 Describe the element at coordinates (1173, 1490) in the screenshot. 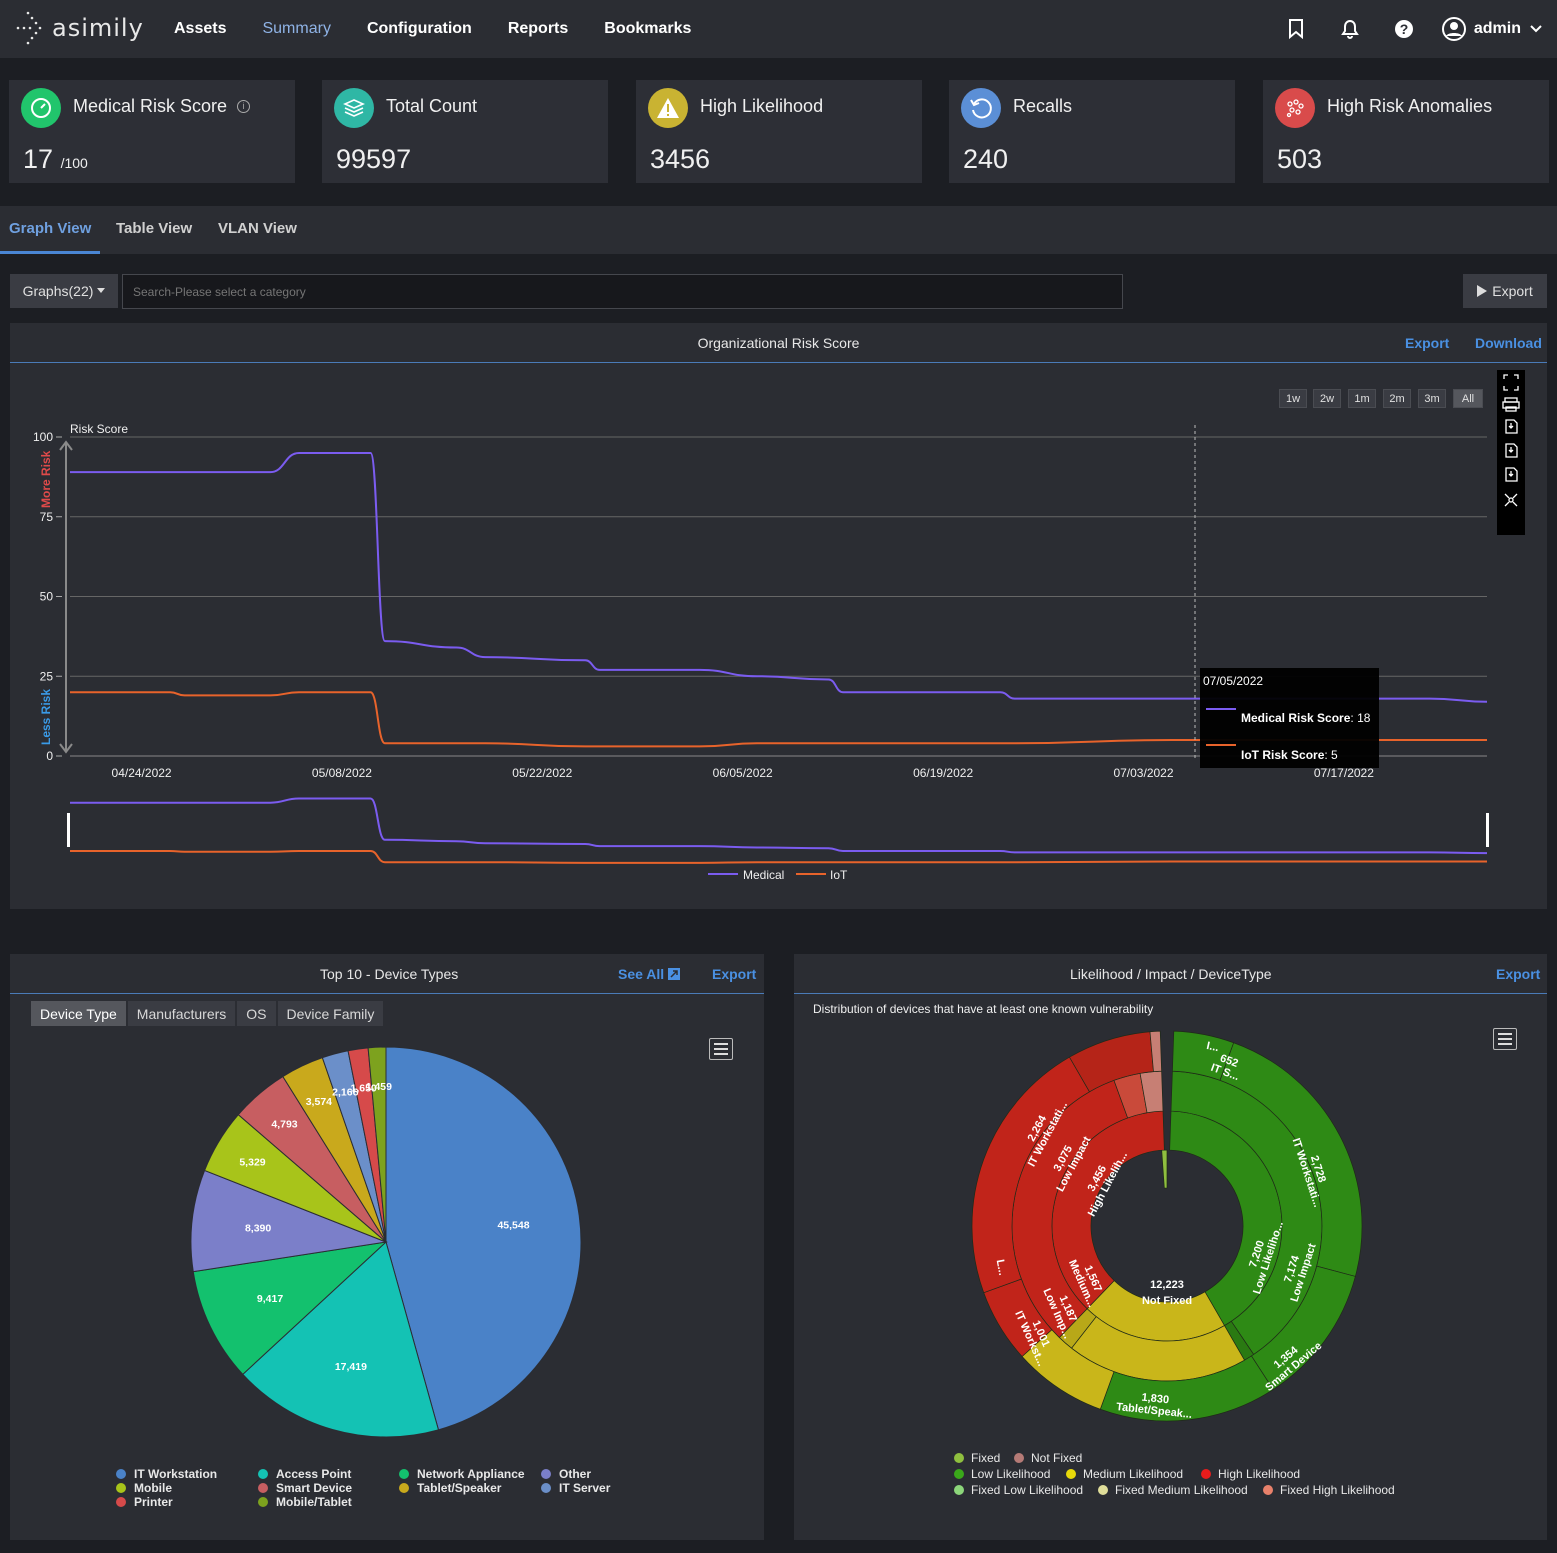

I see `legend-item: Fixed Medium Likelihood` at that location.